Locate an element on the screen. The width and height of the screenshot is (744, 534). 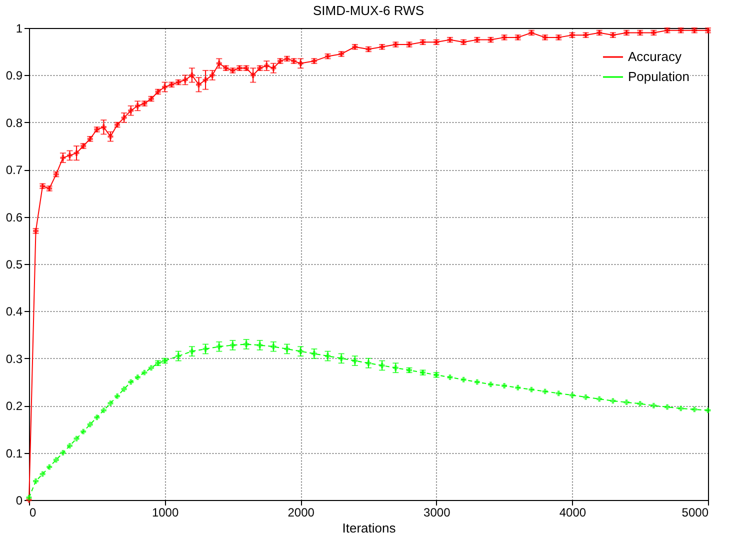
y-tick-label: 0.9 is located at coordinates (14, 75).